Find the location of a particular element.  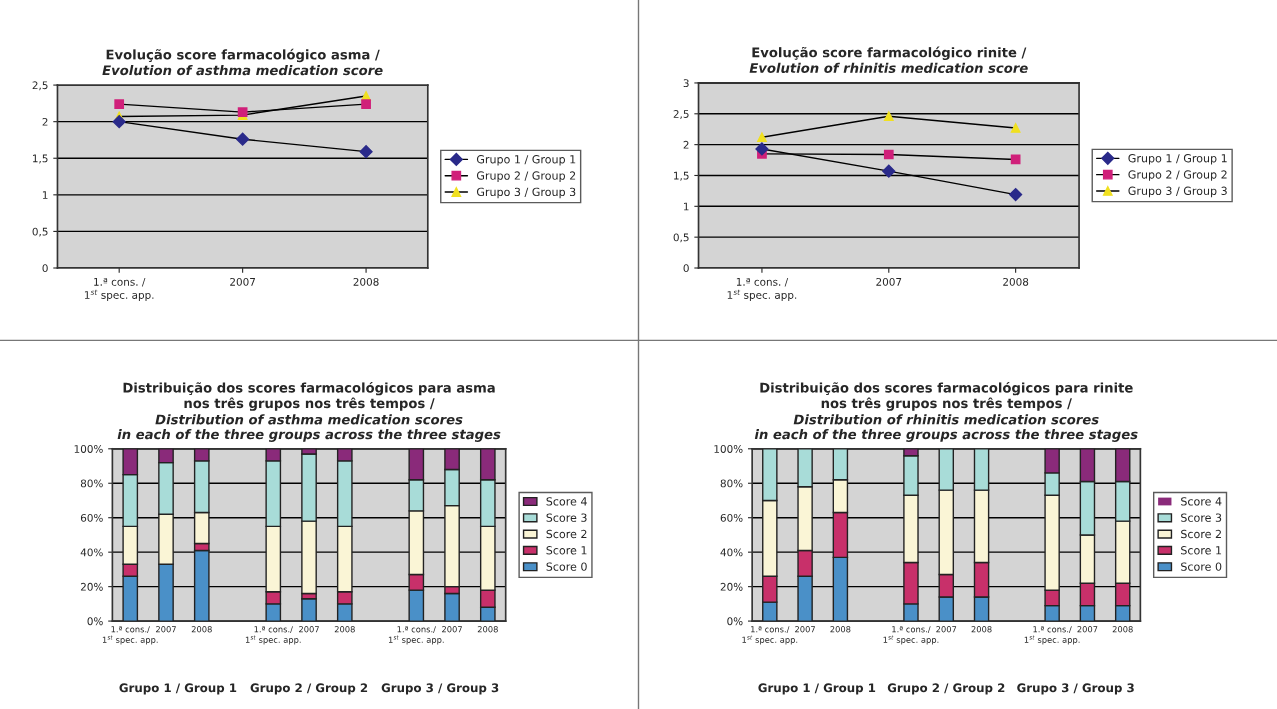

chart-subtitle: Evolution of asthma medication score is located at coordinates (242, 70).